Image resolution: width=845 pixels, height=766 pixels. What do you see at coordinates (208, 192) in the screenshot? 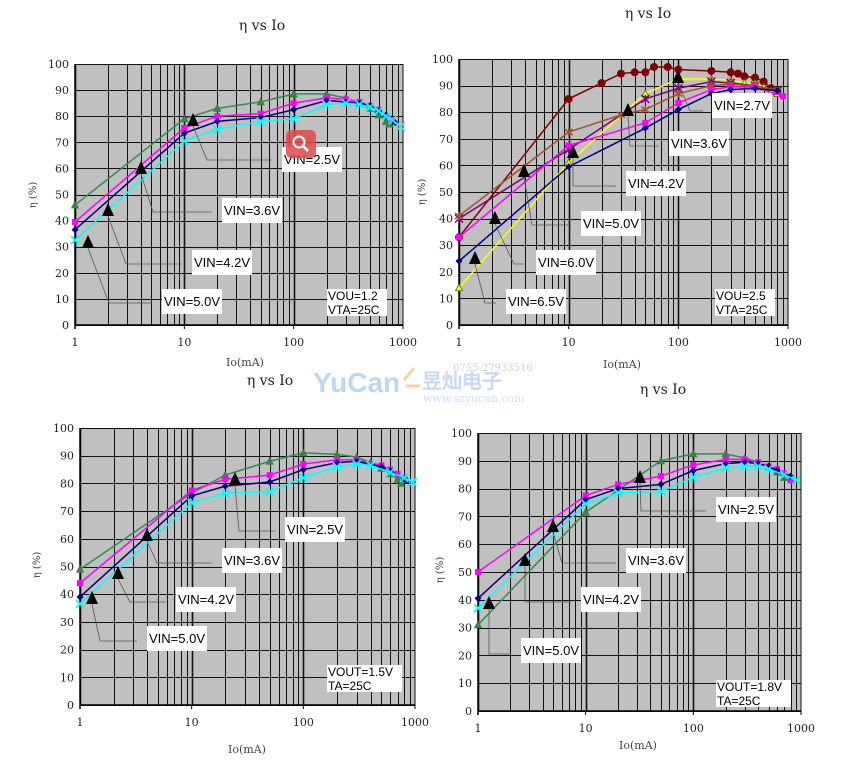
I see `annotation-callout: VIN=3.6V` at bounding box center [208, 192].